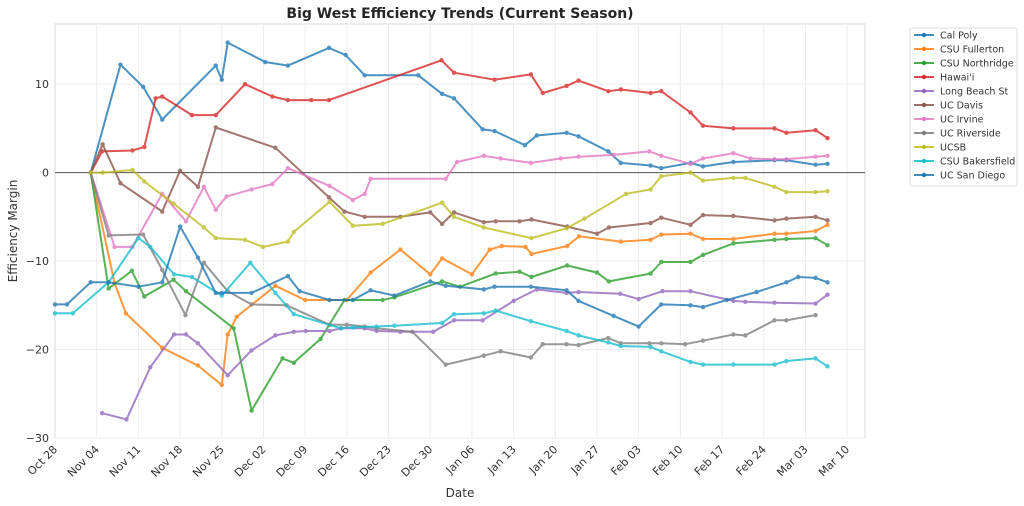 This screenshot has width=1024, height=506. What do you see at coordinates (709, 460) in the screenshot?
I see `x-tick-label: Feb 17` at bounding box center [709, 460].